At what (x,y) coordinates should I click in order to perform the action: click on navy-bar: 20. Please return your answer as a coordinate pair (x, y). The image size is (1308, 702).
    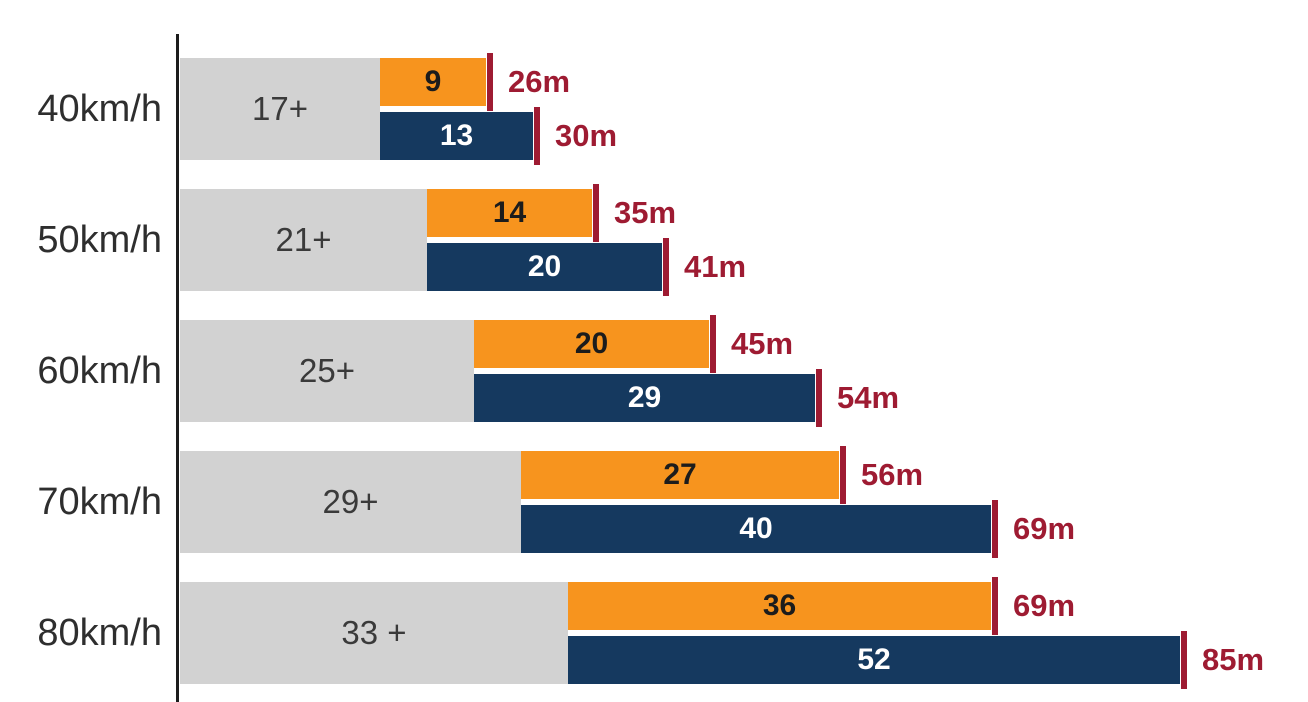
    Looking at the image, I should click on (544, 267).